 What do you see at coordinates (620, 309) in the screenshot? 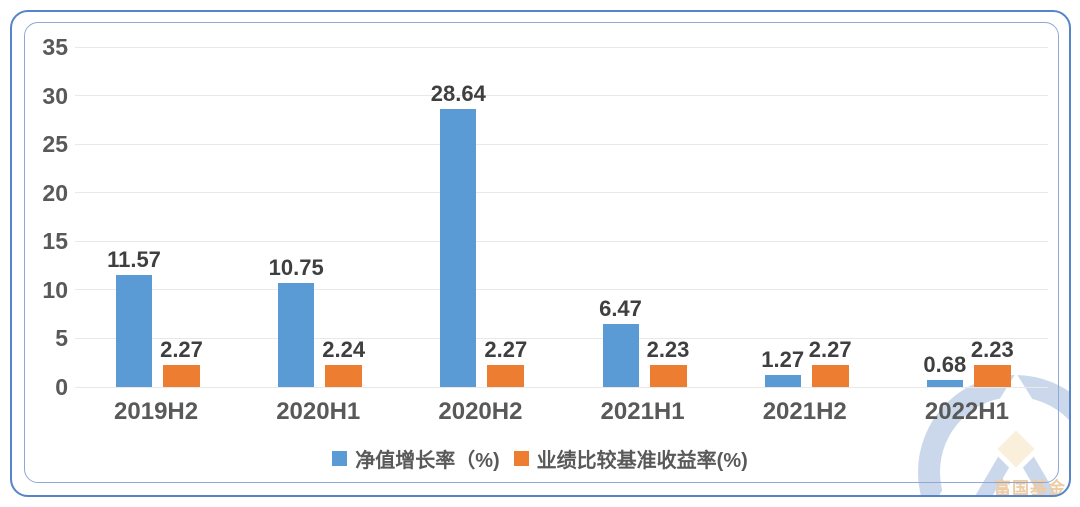
I see `bar-value-label: 6.47` at bounding box center [620, 309].